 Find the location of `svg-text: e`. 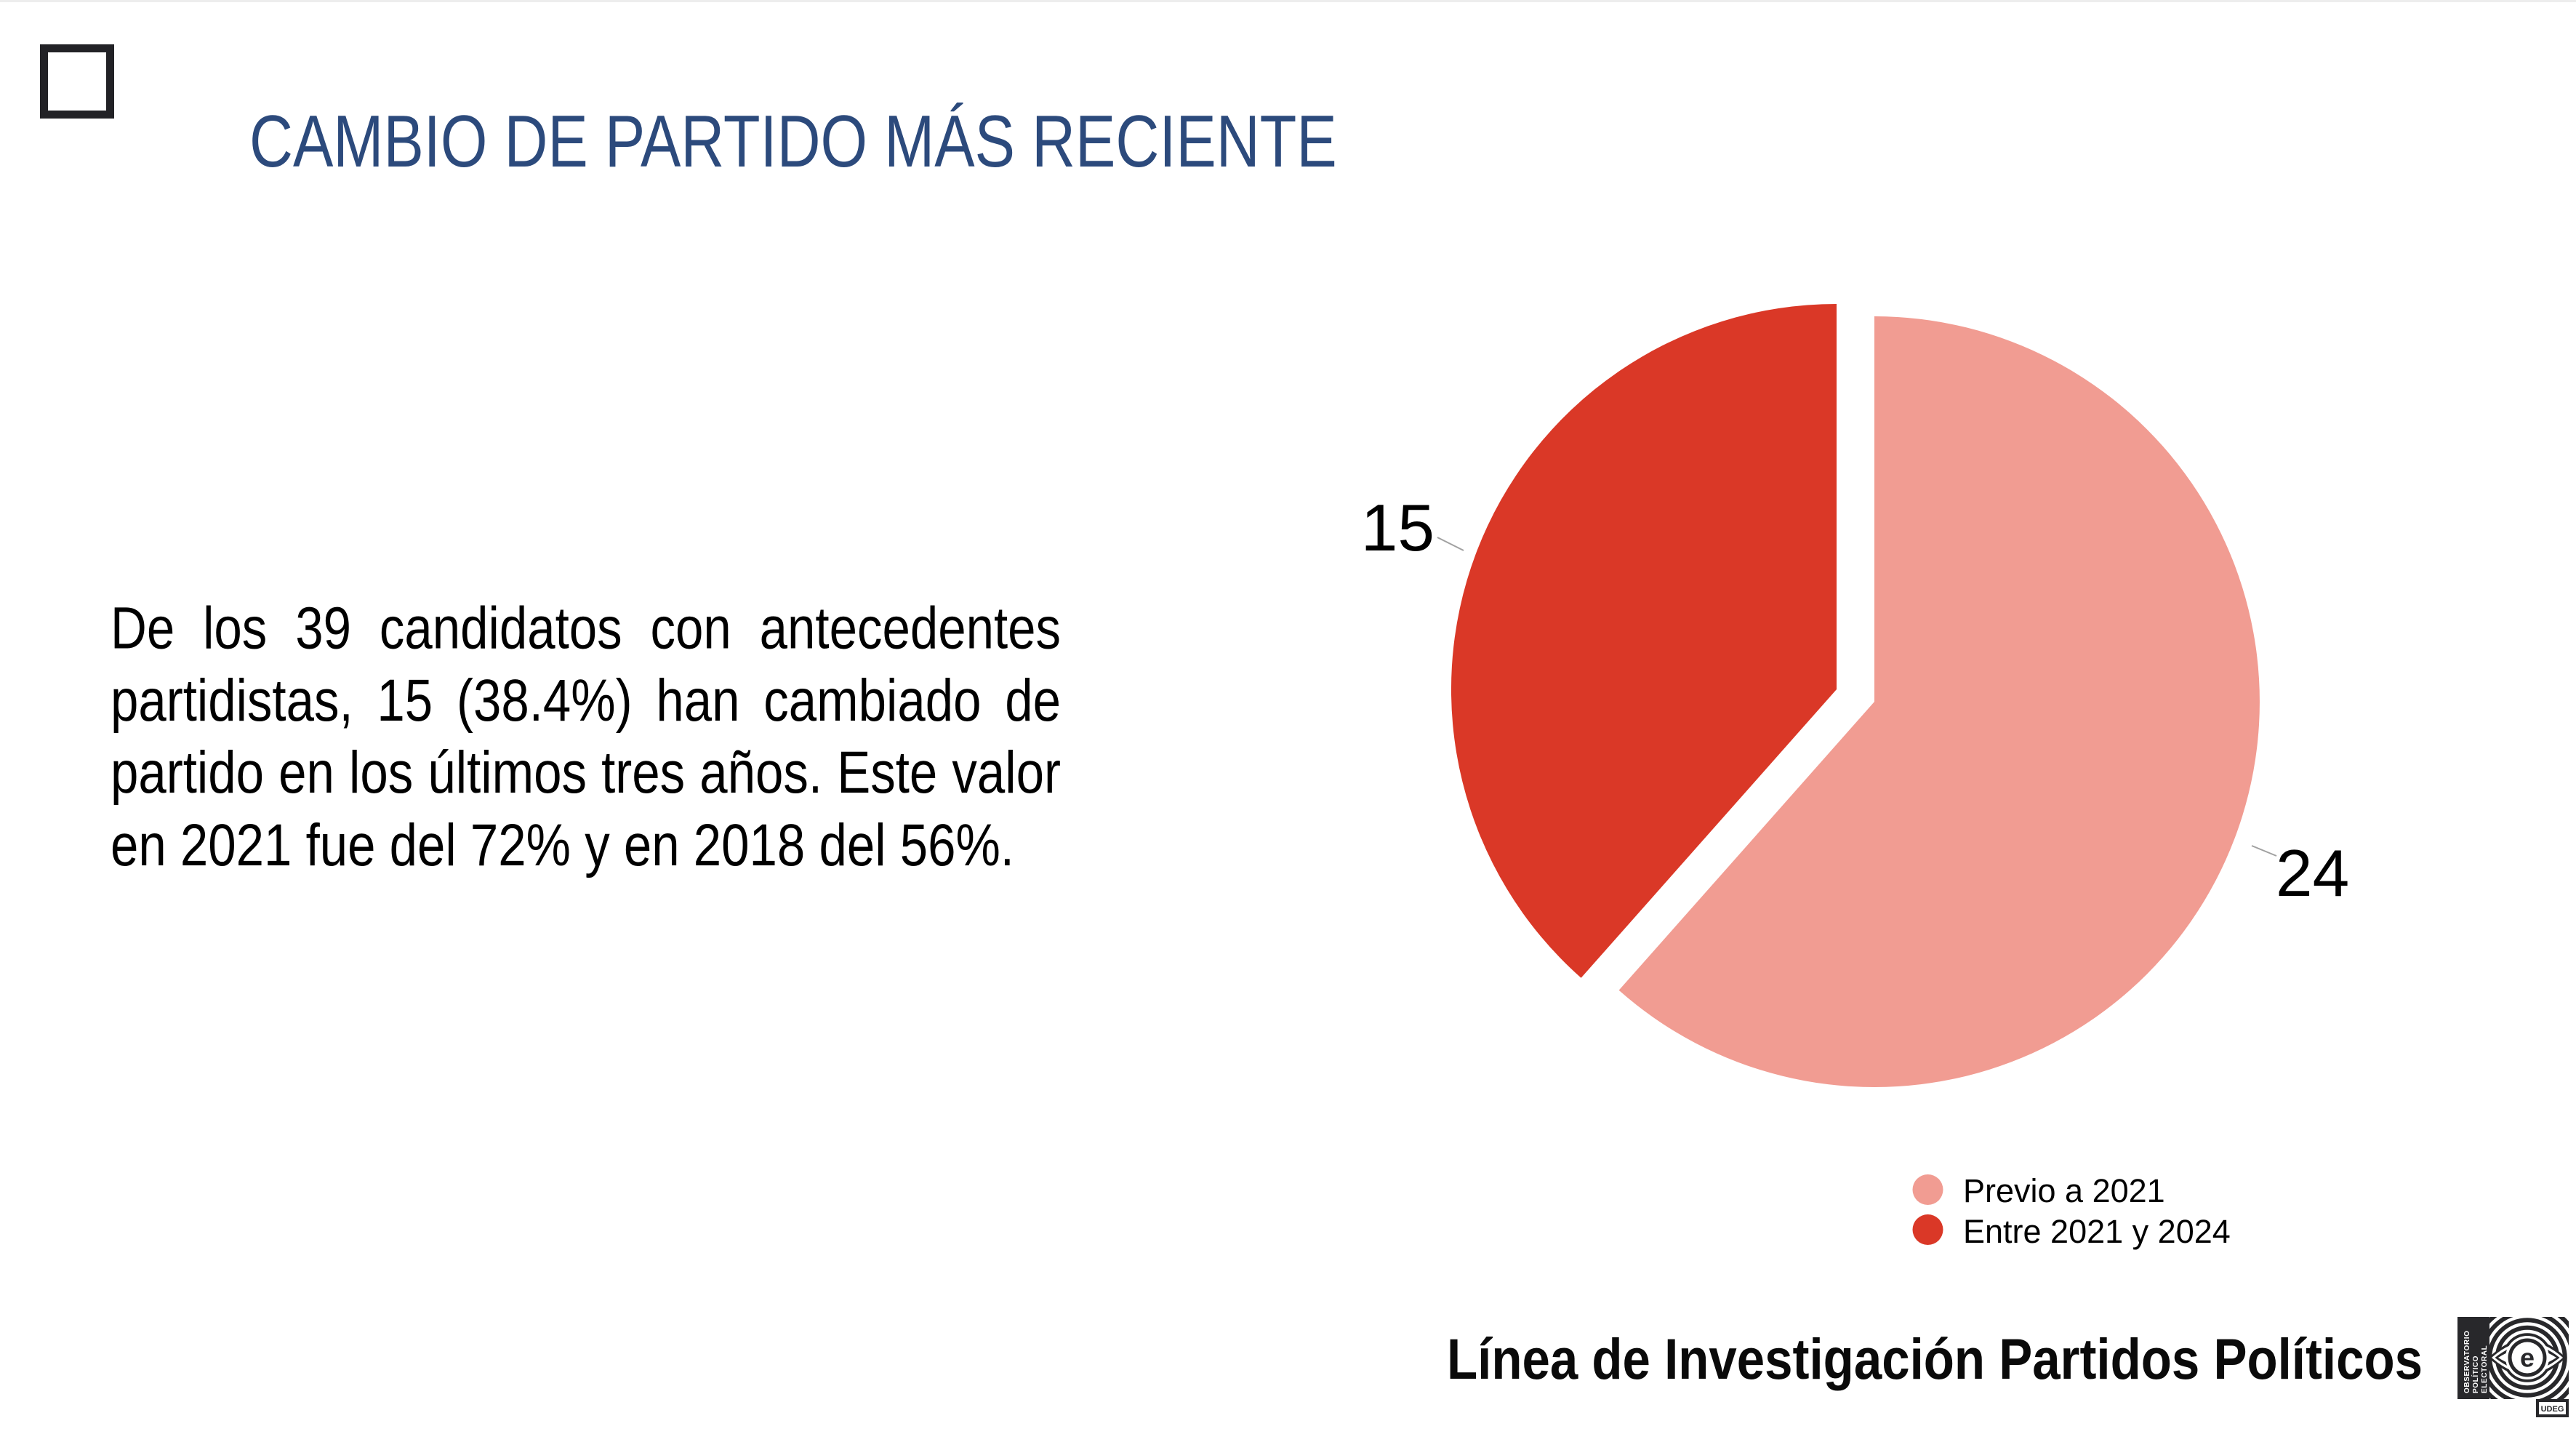

svg-text: e is located at coordinates (2527, 1358).